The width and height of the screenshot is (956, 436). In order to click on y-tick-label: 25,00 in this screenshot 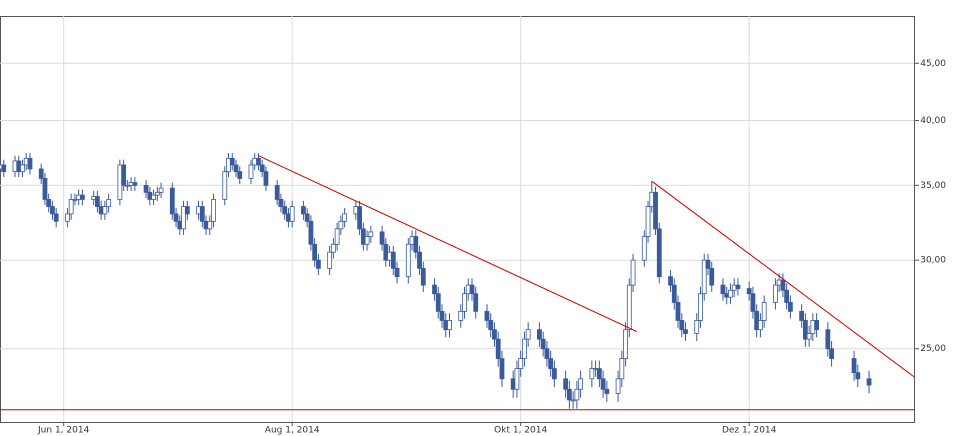, I will do `click(933, 349)`.